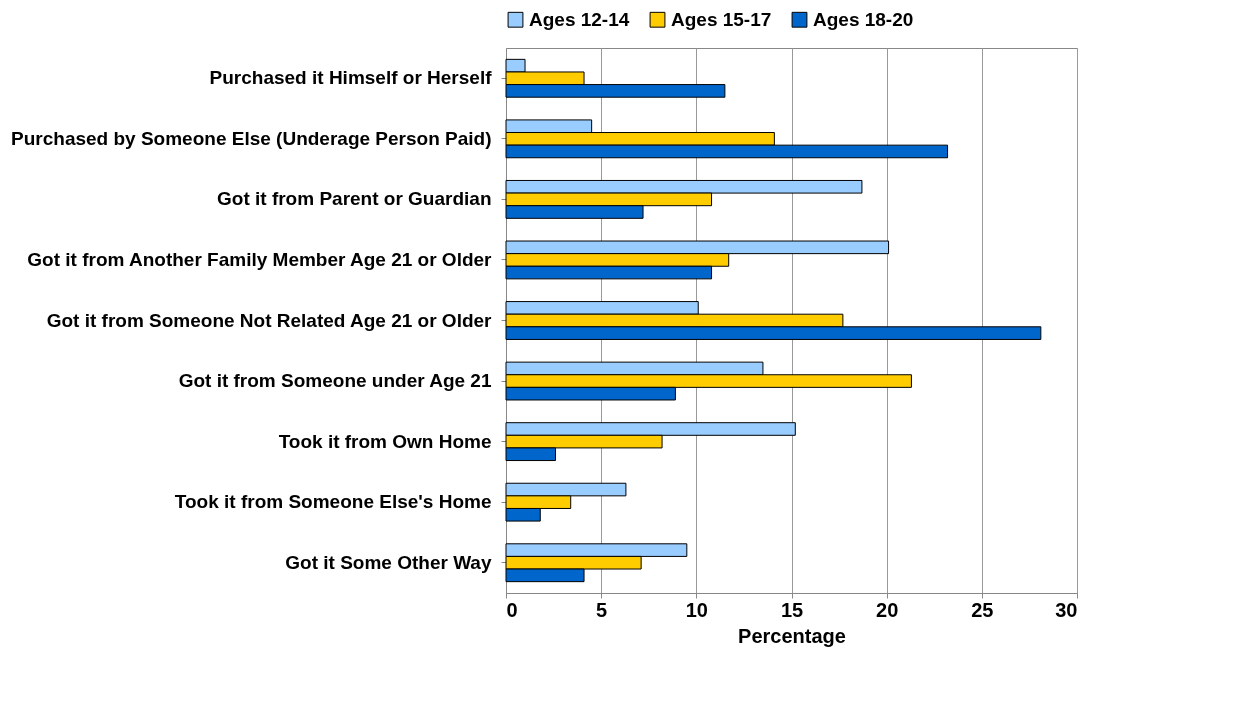  I want to click on x-tick-label: 30, so click(1066, 609).